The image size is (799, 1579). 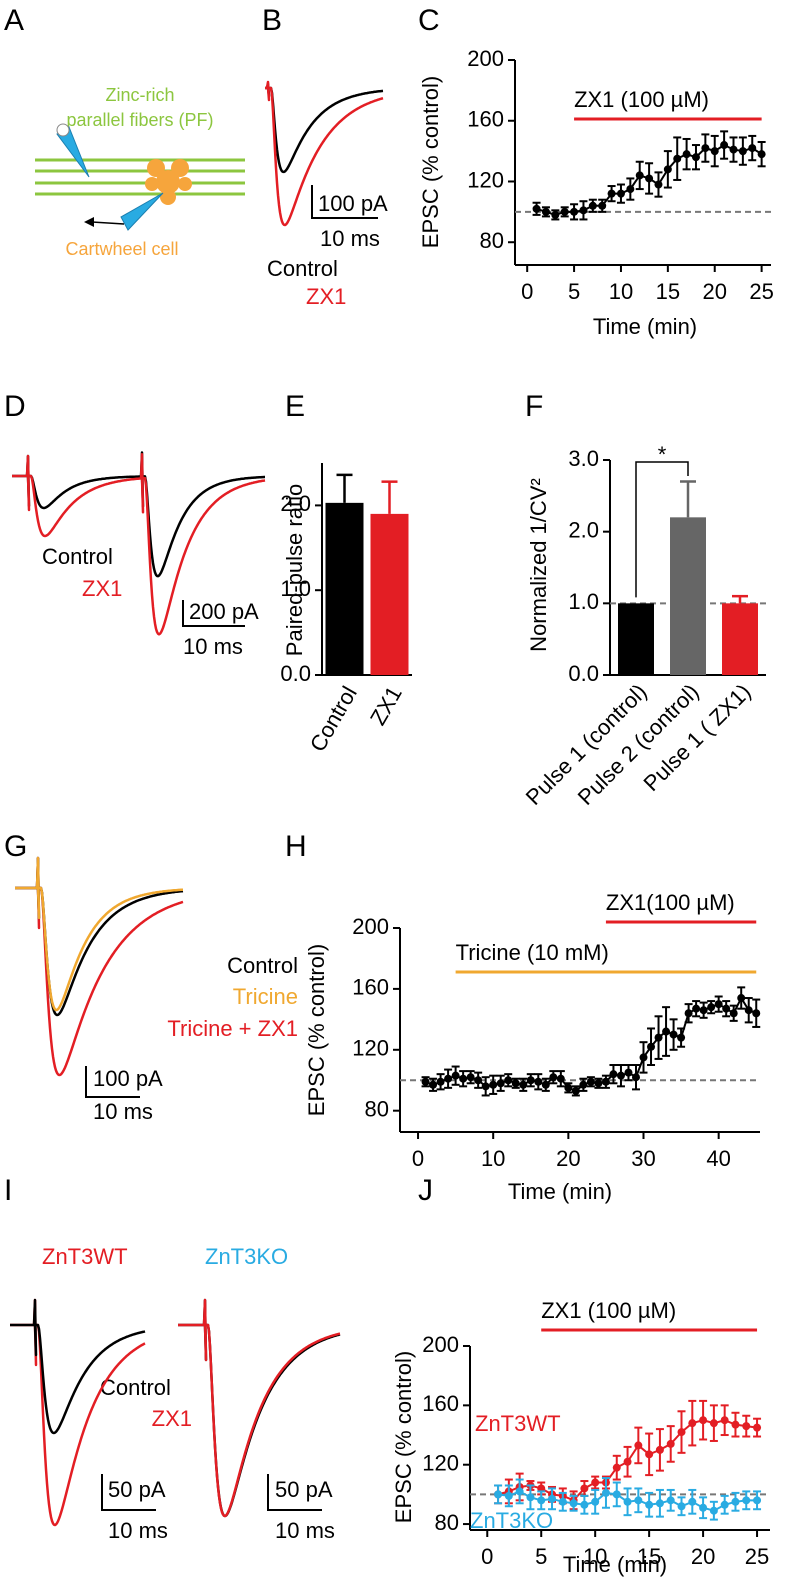 I want to click on panel-letter: H, so click(x=296, y=846).